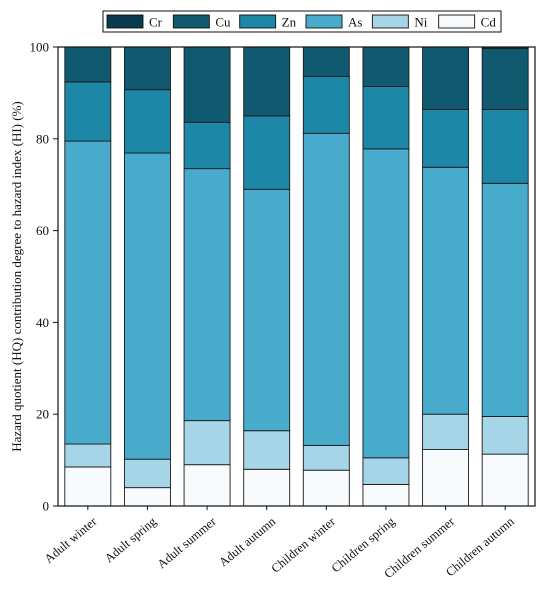 The width and height of the screenshot is (550, 605). What do you see at coordinates (156, 22) in the screenshot?
I see `legend-label-cr: Cr` at bounding box center [156, 22].